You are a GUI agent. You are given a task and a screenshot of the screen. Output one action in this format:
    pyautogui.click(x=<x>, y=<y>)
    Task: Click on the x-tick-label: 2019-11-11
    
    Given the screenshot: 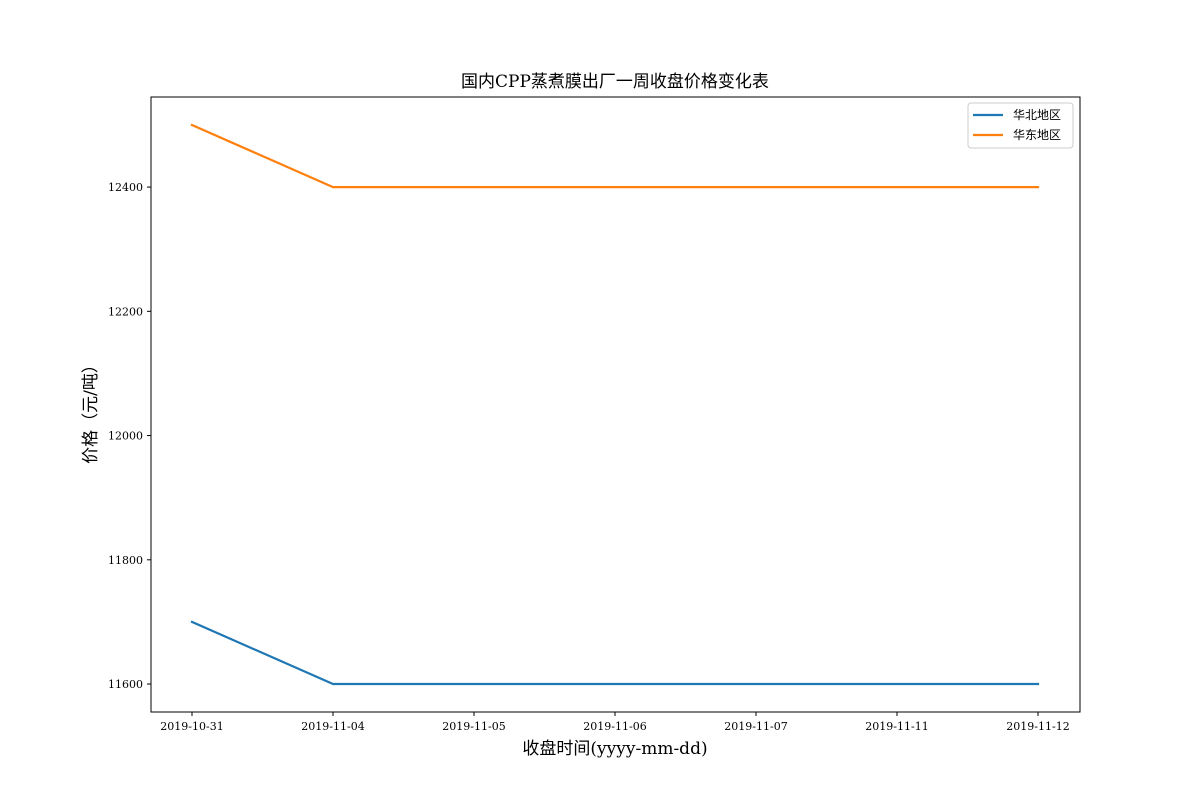 What is the action you would take?
    pyautogui.click(x=896, y=726)
    